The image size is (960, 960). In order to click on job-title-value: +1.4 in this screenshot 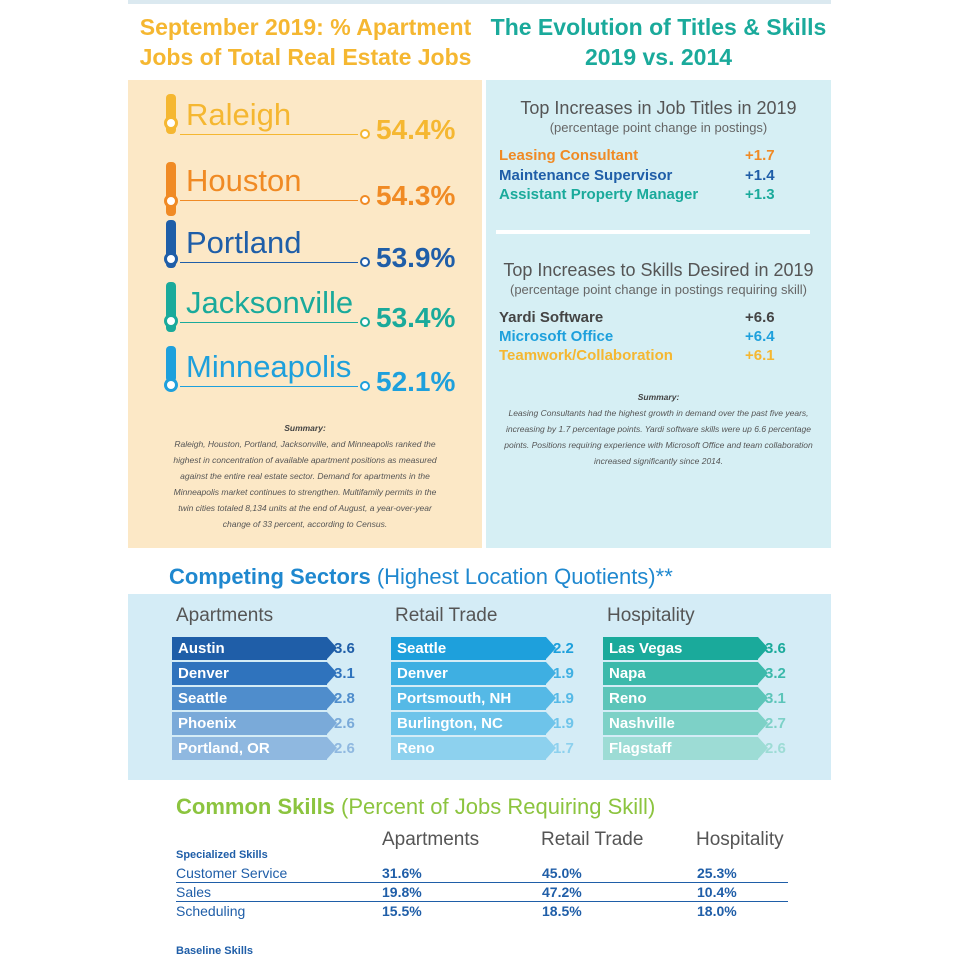, I will do `click(760, 175)`.